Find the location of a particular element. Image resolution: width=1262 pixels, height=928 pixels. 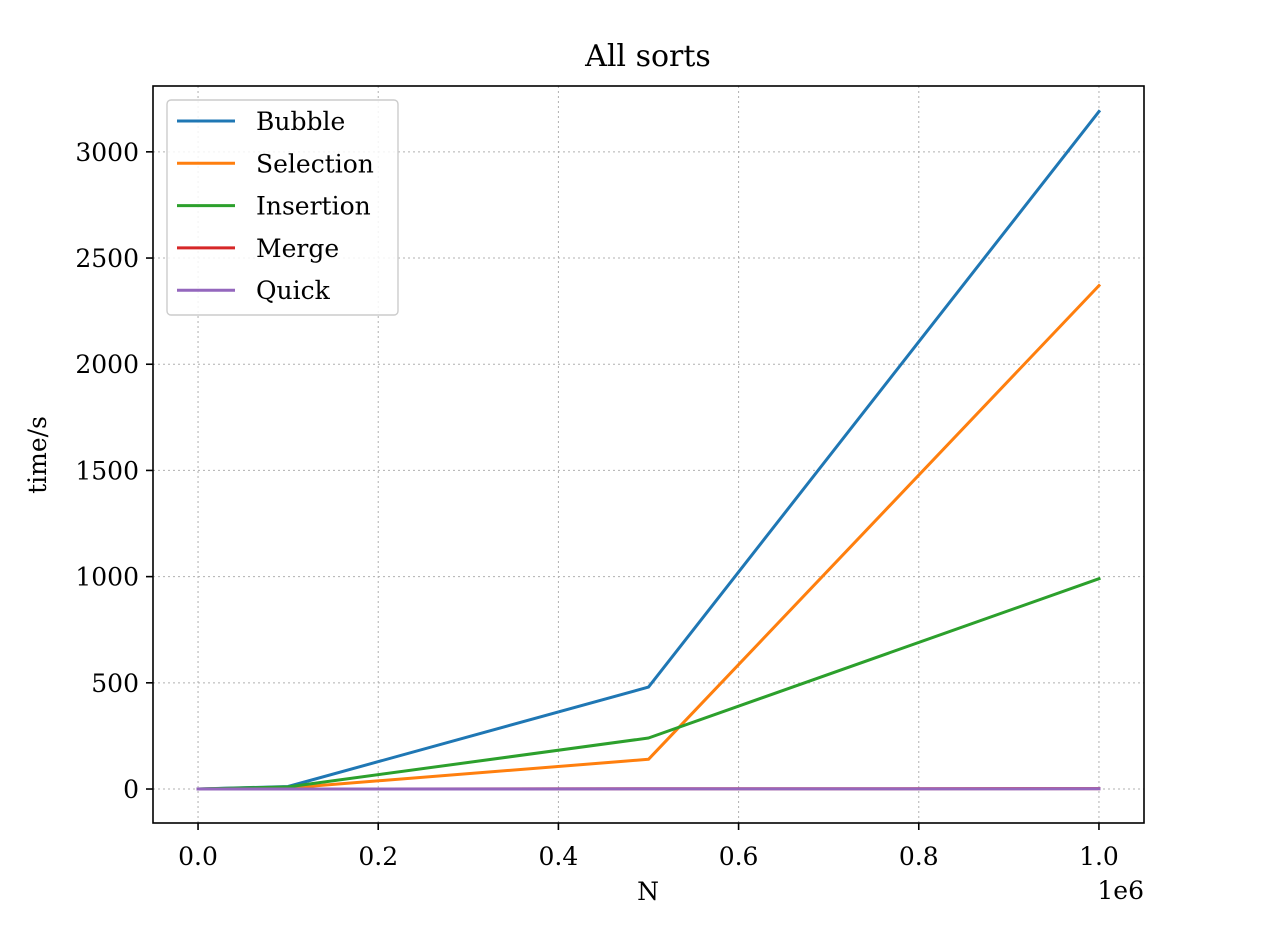

y-tick-label: 3000 is located at coordinates (107, 152).